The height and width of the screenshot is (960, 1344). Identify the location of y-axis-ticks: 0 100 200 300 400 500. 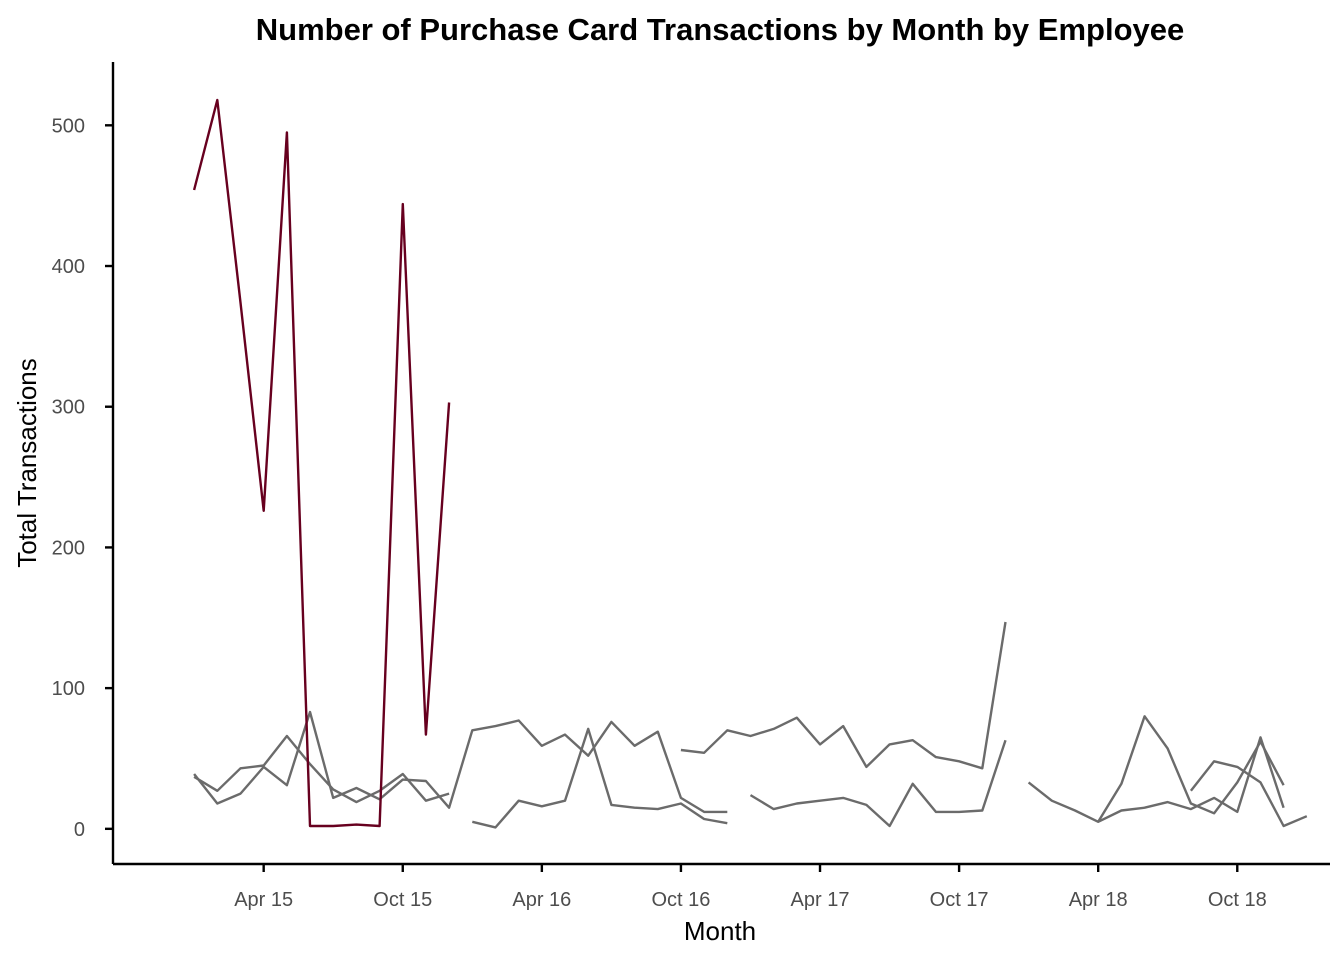
(82, 478).